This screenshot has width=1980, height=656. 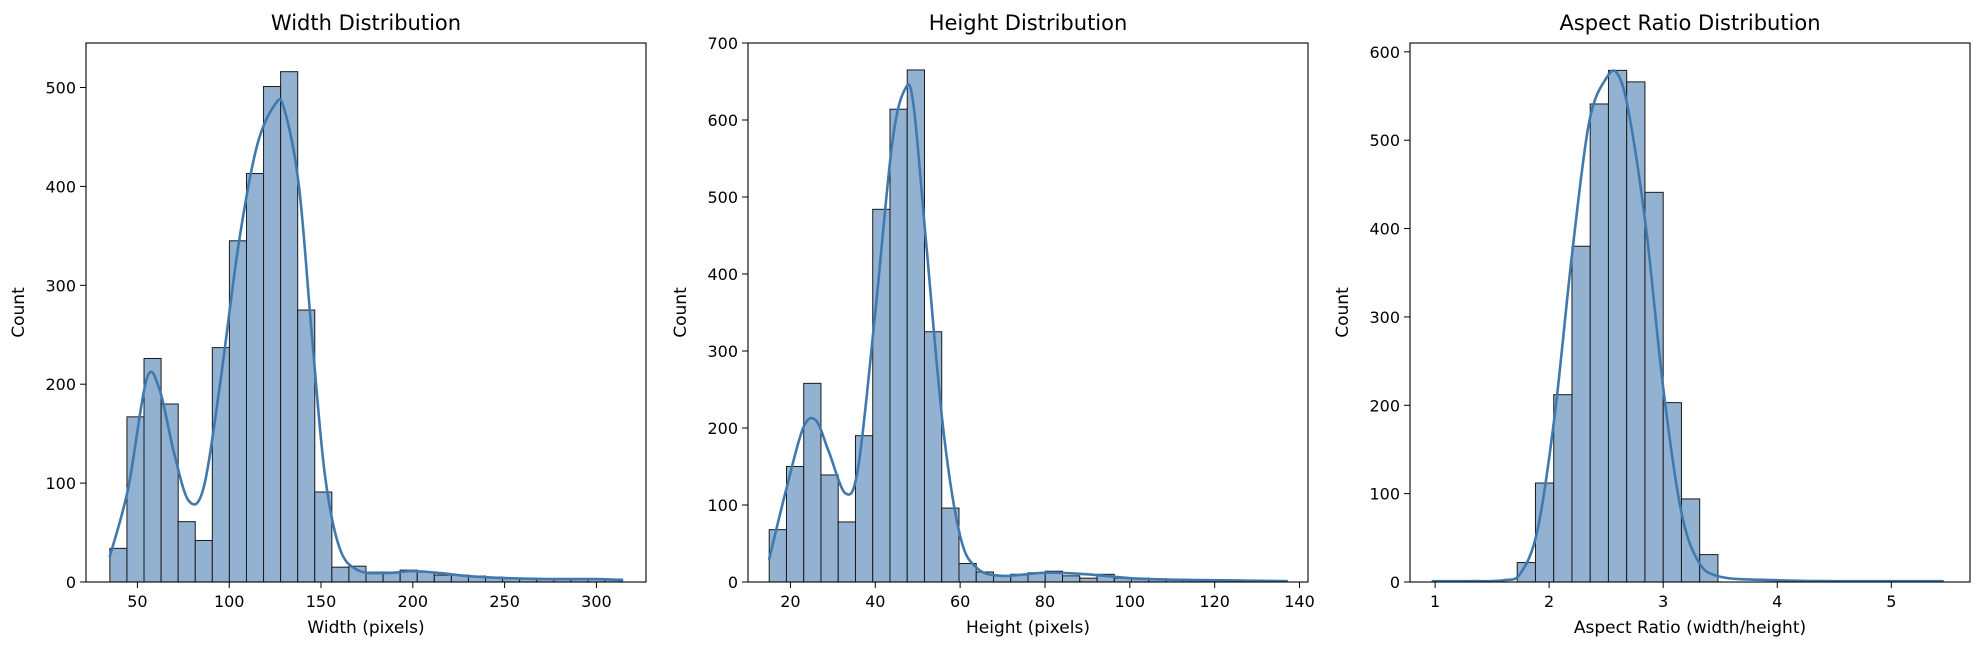 I want to click on x-axis-label: Height (pixels), so click(x=1028, y=628).